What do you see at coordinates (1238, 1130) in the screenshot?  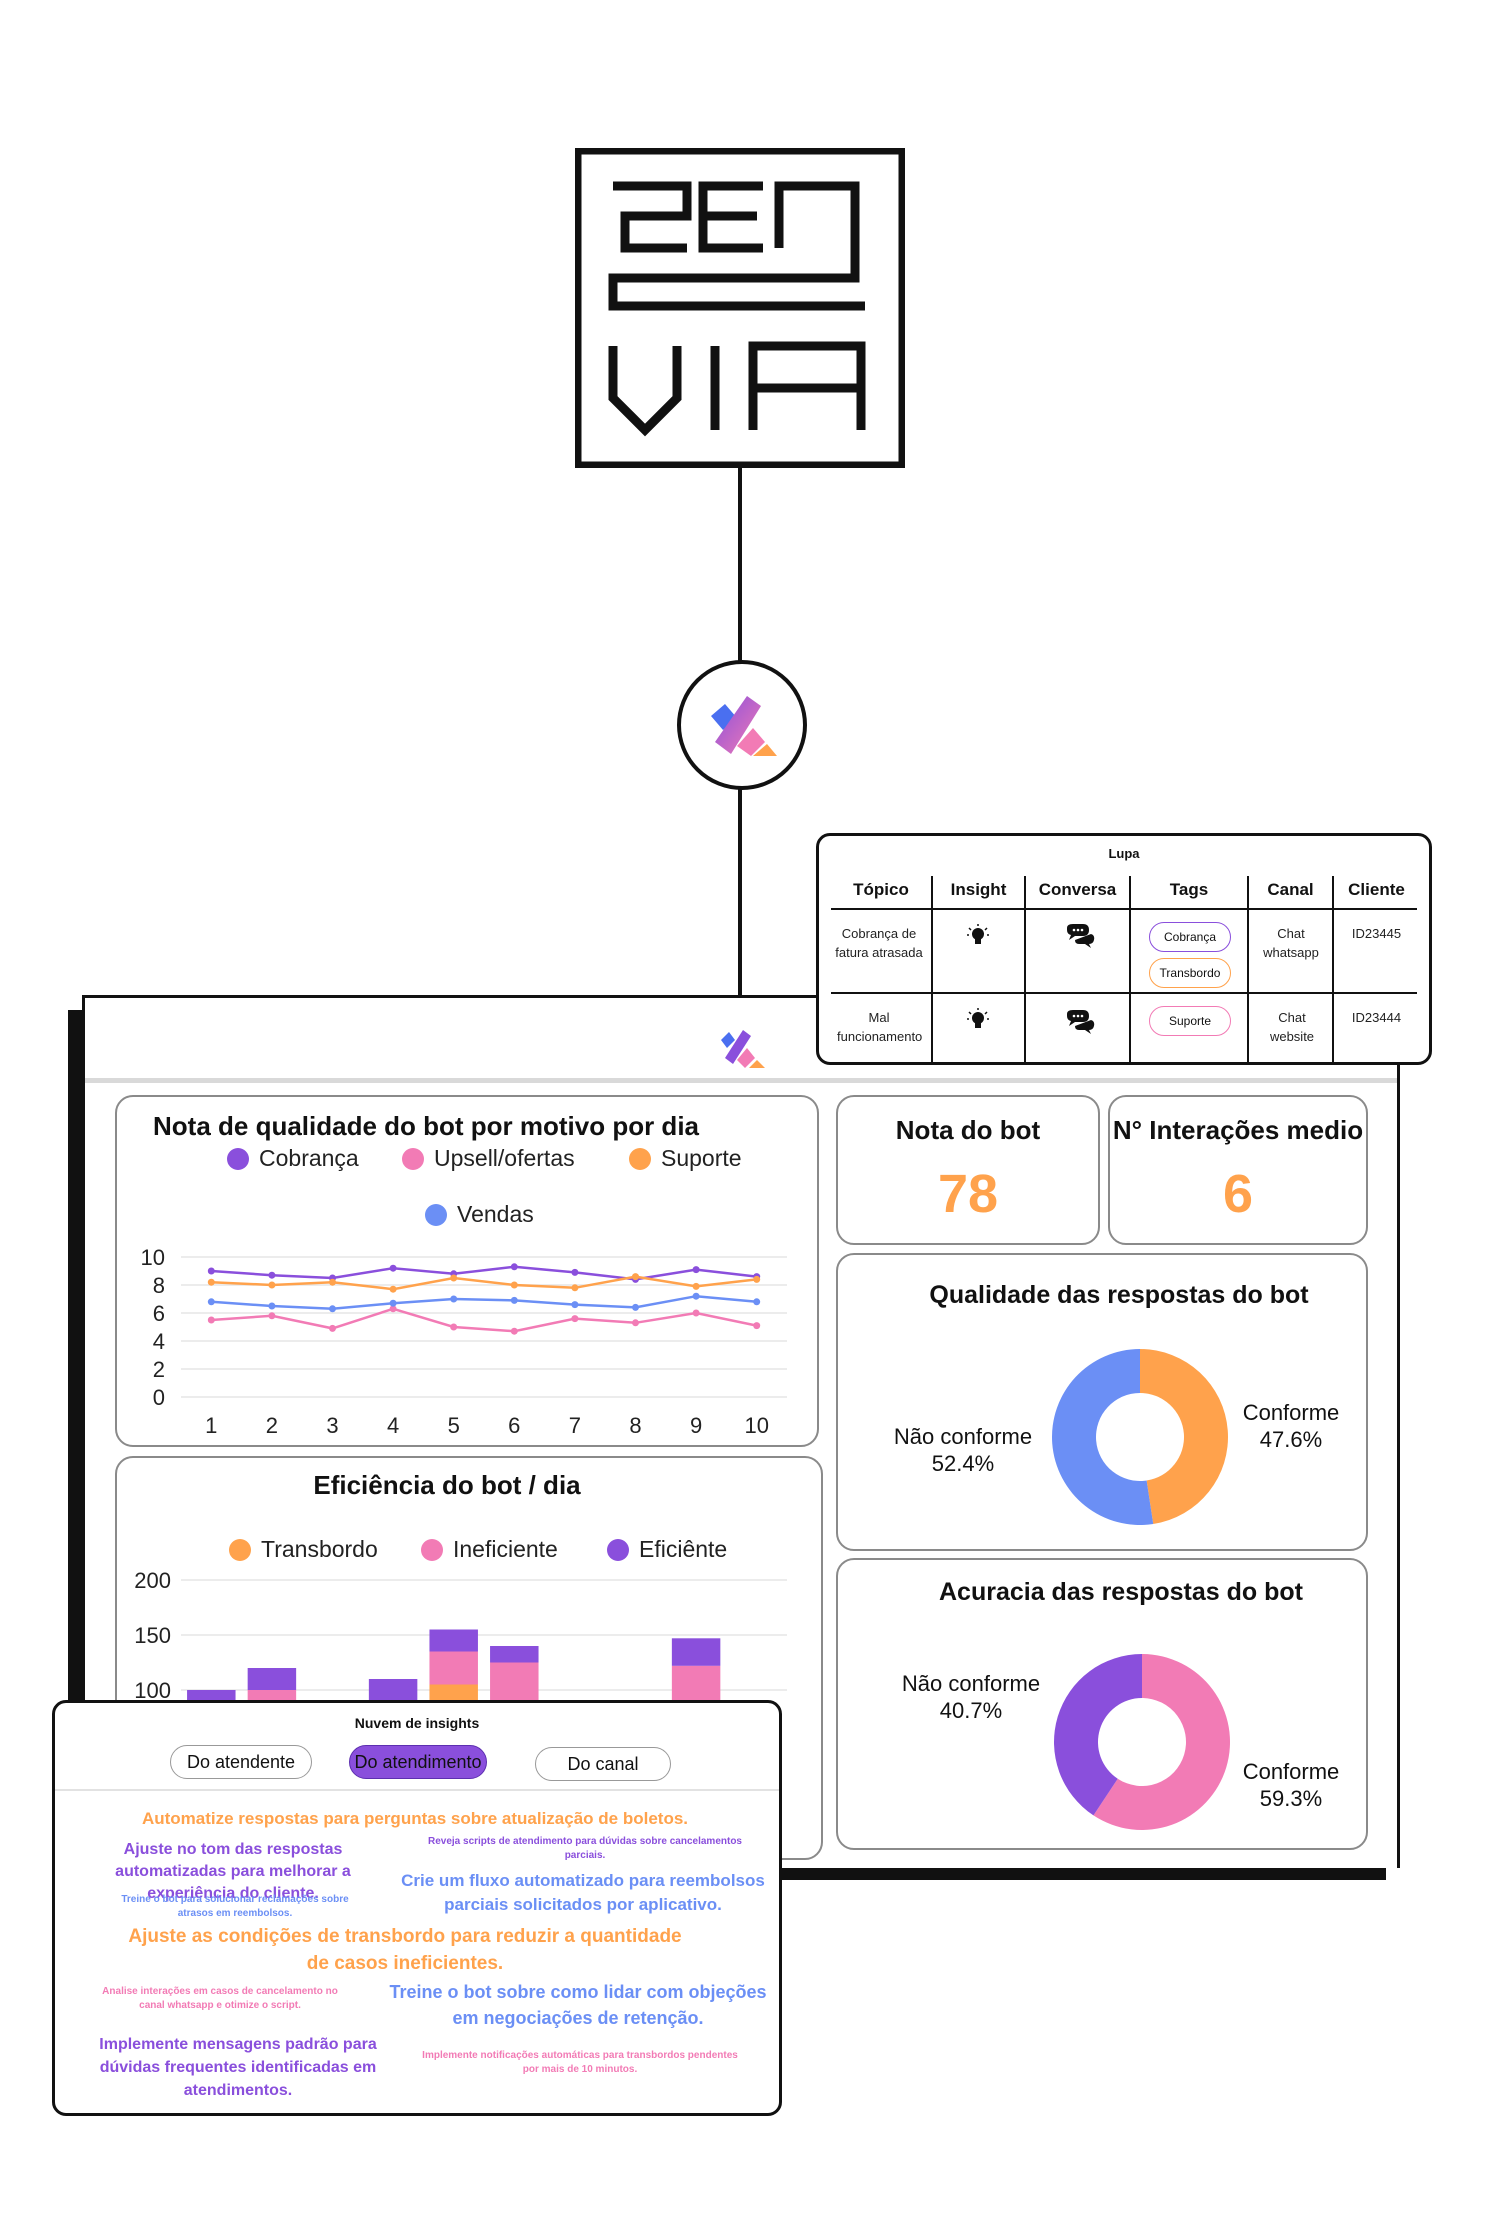 I see `kpi-label: N° Interações medio` at bounding box center [1238, 1130].